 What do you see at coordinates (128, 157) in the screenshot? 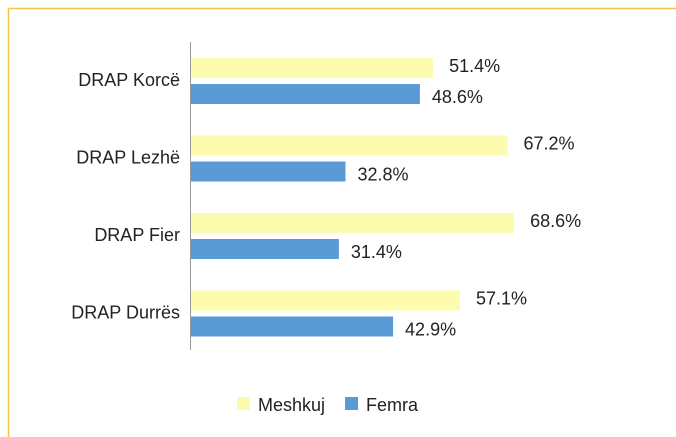
I see `category-label: DRAP Lezhë` at bounding box center [128, 157].